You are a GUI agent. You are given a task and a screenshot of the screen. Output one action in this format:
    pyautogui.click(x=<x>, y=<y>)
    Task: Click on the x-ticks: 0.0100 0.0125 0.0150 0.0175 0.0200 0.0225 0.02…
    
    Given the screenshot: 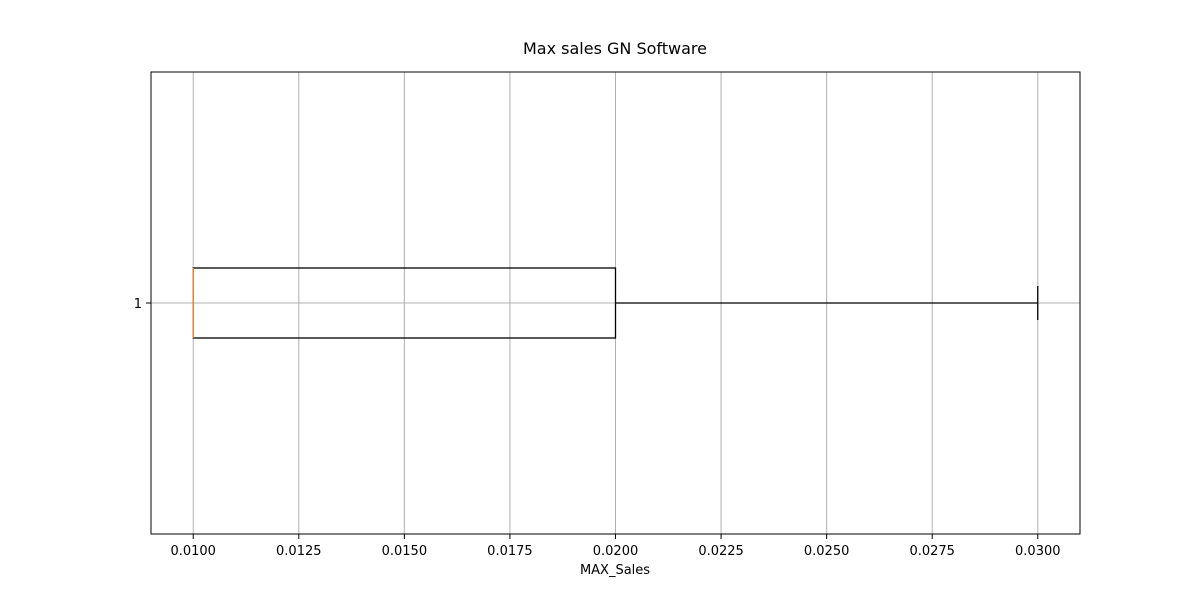 What is the action you would take?
    pyautogui.click(x=615, y=546)
    